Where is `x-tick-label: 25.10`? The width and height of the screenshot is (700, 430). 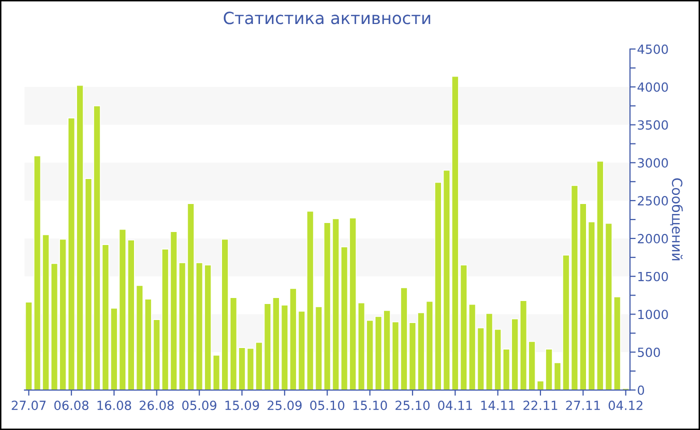
x-tick-label: 25.10 is located at coordinates (413, 405).